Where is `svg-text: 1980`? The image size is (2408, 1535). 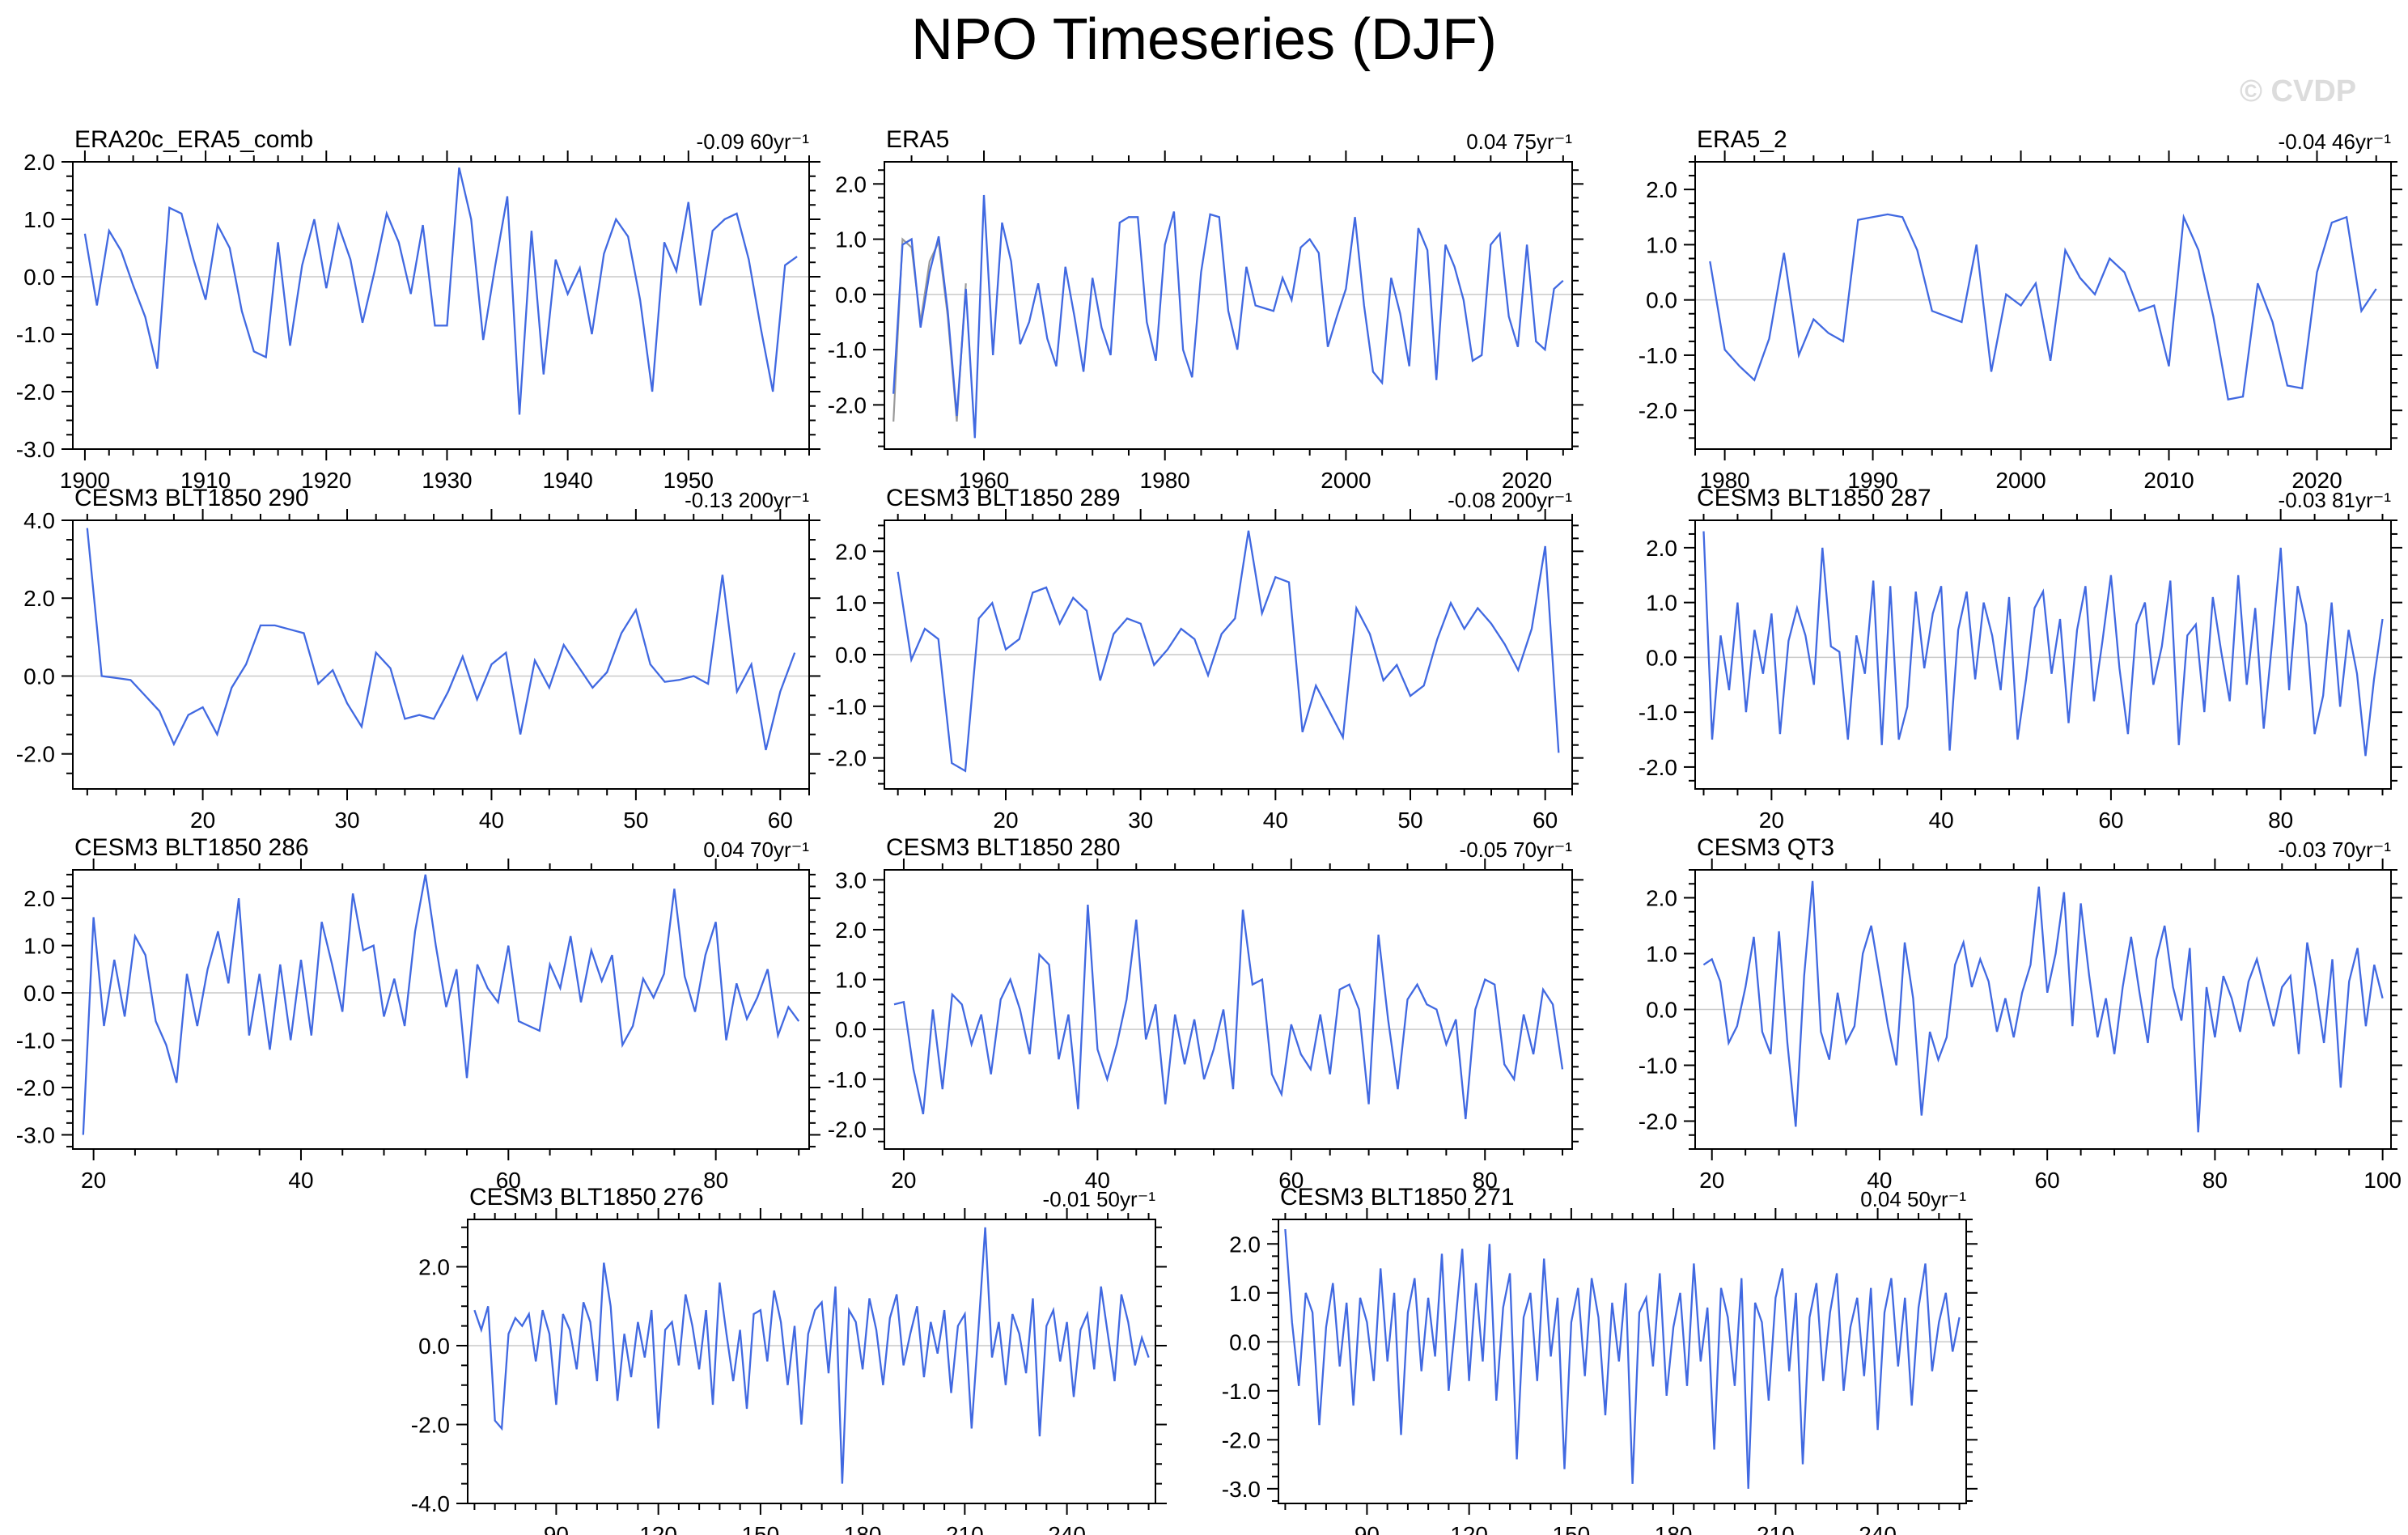
svg-text: 1980 is located at coordinates (1165, 480).